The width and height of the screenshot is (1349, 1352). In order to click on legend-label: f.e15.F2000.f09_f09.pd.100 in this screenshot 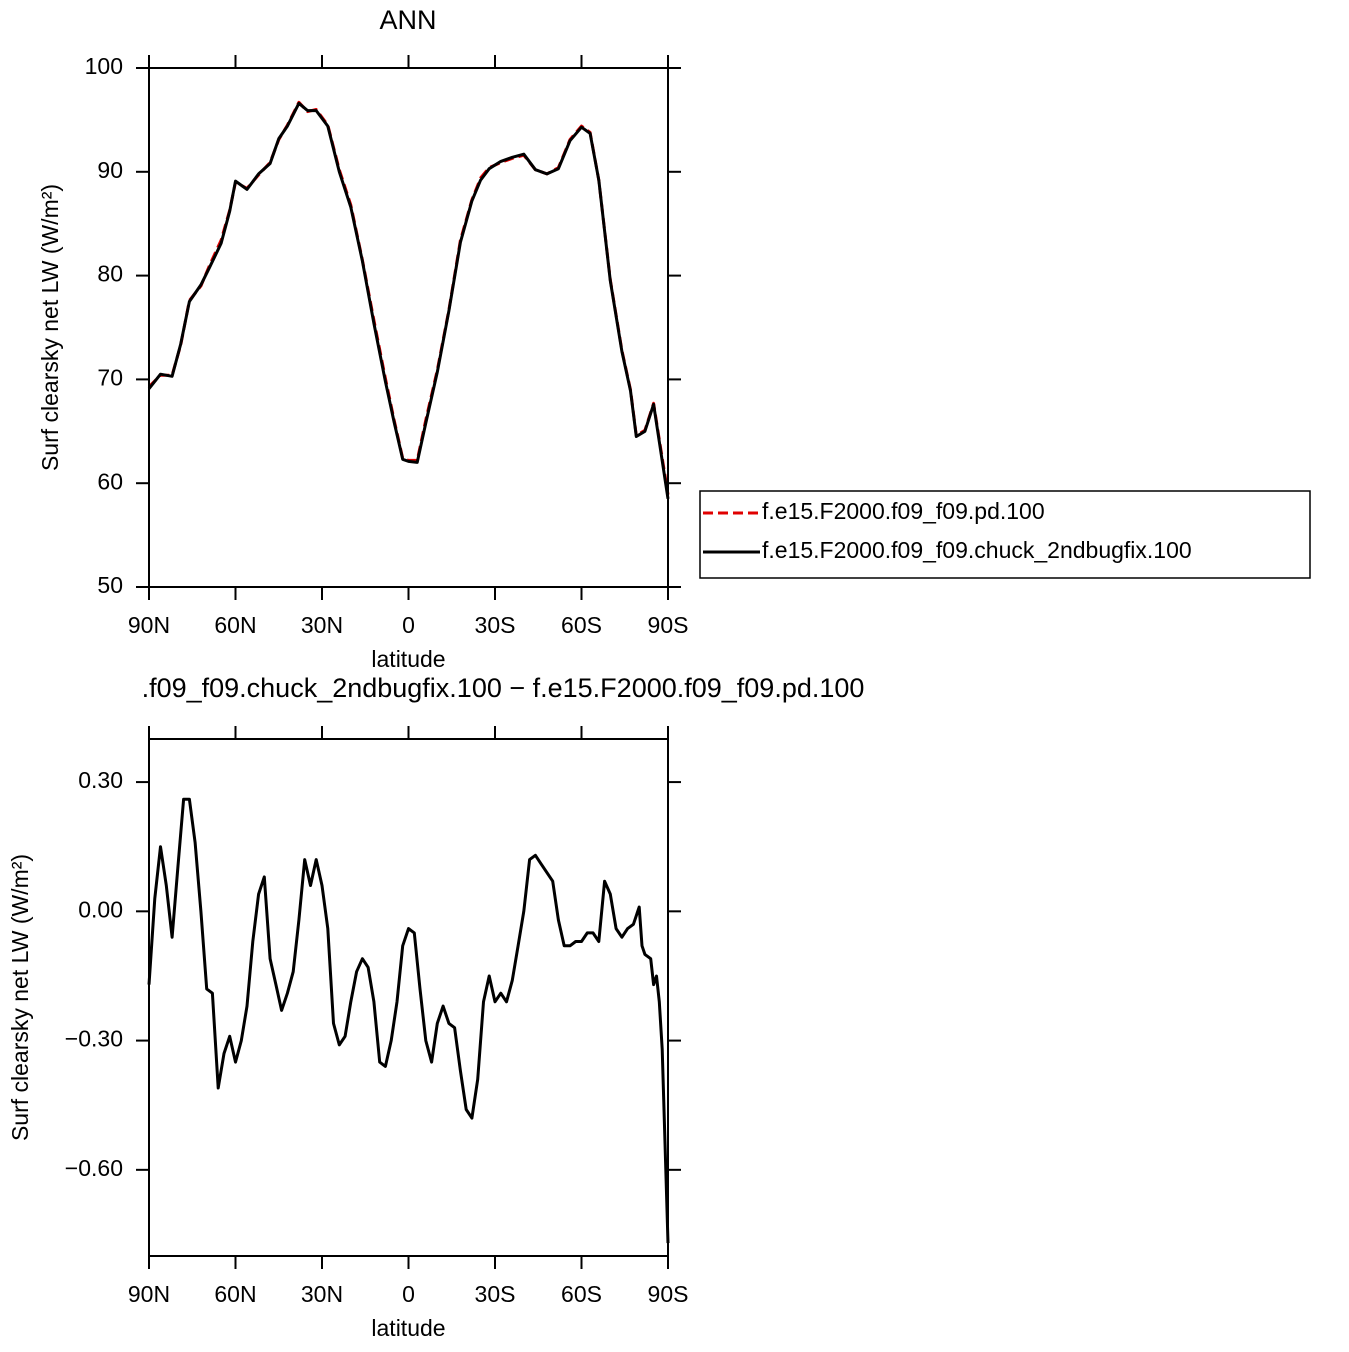, I will do `click(903, 511)`.